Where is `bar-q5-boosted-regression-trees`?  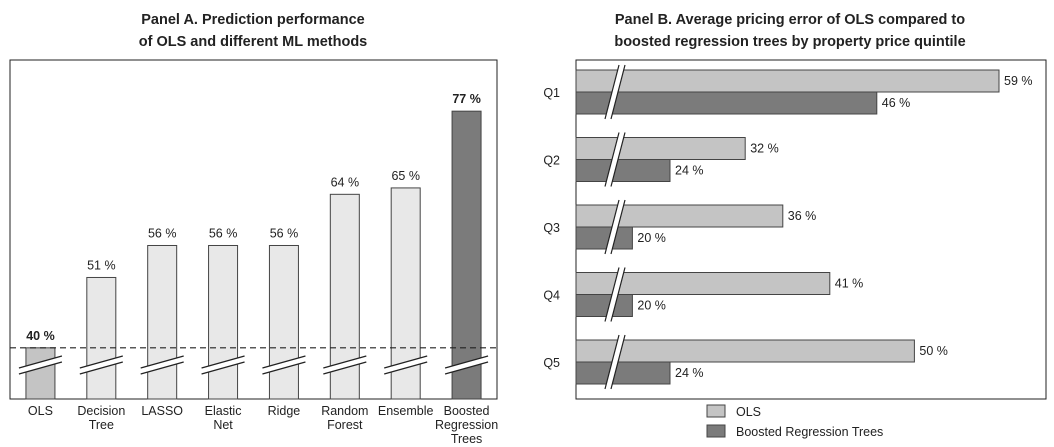 bar-q5-boosted-regression-trees is located at coordinates (623, 373).